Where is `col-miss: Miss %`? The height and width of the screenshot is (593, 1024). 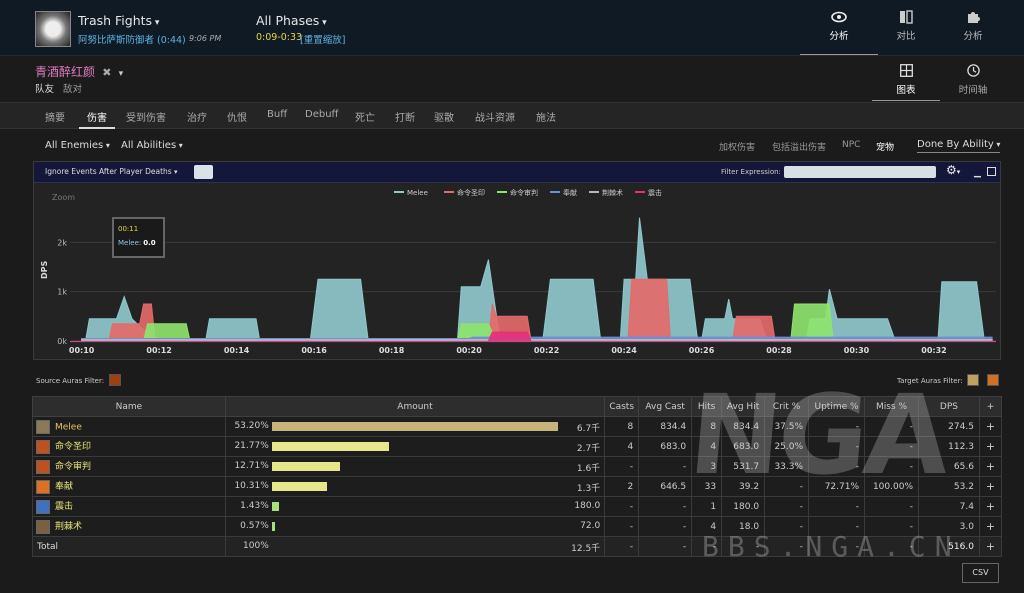
col-miss: Miss % is located at coordinates (891, 406).